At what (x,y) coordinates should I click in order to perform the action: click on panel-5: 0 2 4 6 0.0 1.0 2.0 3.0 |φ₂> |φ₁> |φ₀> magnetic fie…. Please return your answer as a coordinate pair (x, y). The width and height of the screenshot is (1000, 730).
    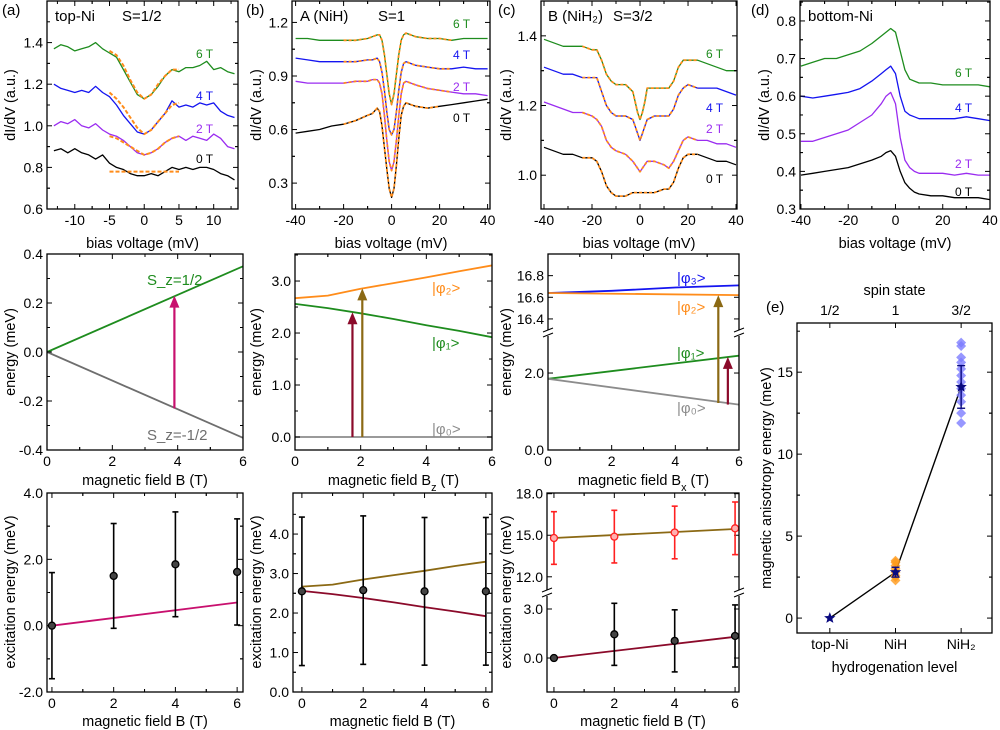
    Looking at the image, I should click on (372, 373).